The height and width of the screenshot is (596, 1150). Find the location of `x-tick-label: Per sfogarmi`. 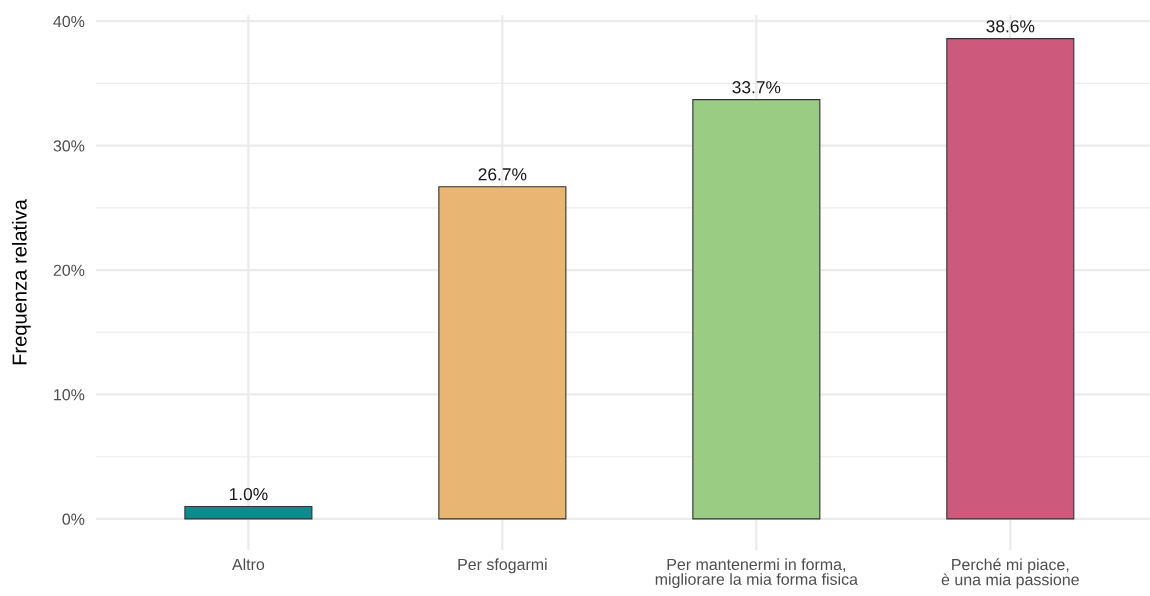

x-tick-label: Per sfogarmi is located at coordinates (502, 566).